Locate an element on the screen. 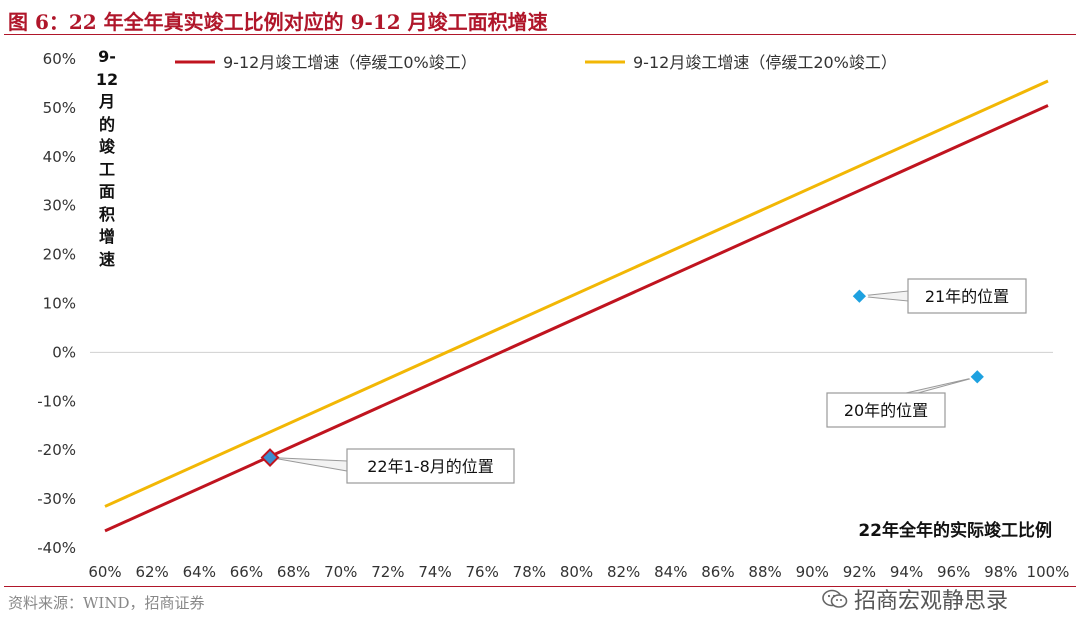 Image resolution: width=1080 pixels, height=642 pixels. callout-label: 20年的位置 is located at coordinates (886, 410).